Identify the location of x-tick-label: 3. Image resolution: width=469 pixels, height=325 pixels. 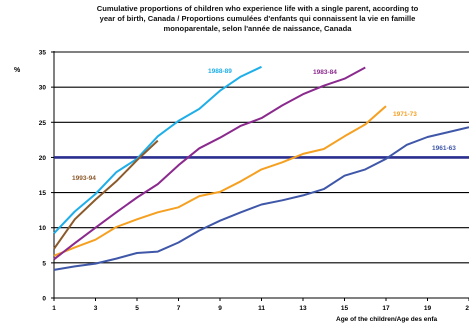
(96, 308).